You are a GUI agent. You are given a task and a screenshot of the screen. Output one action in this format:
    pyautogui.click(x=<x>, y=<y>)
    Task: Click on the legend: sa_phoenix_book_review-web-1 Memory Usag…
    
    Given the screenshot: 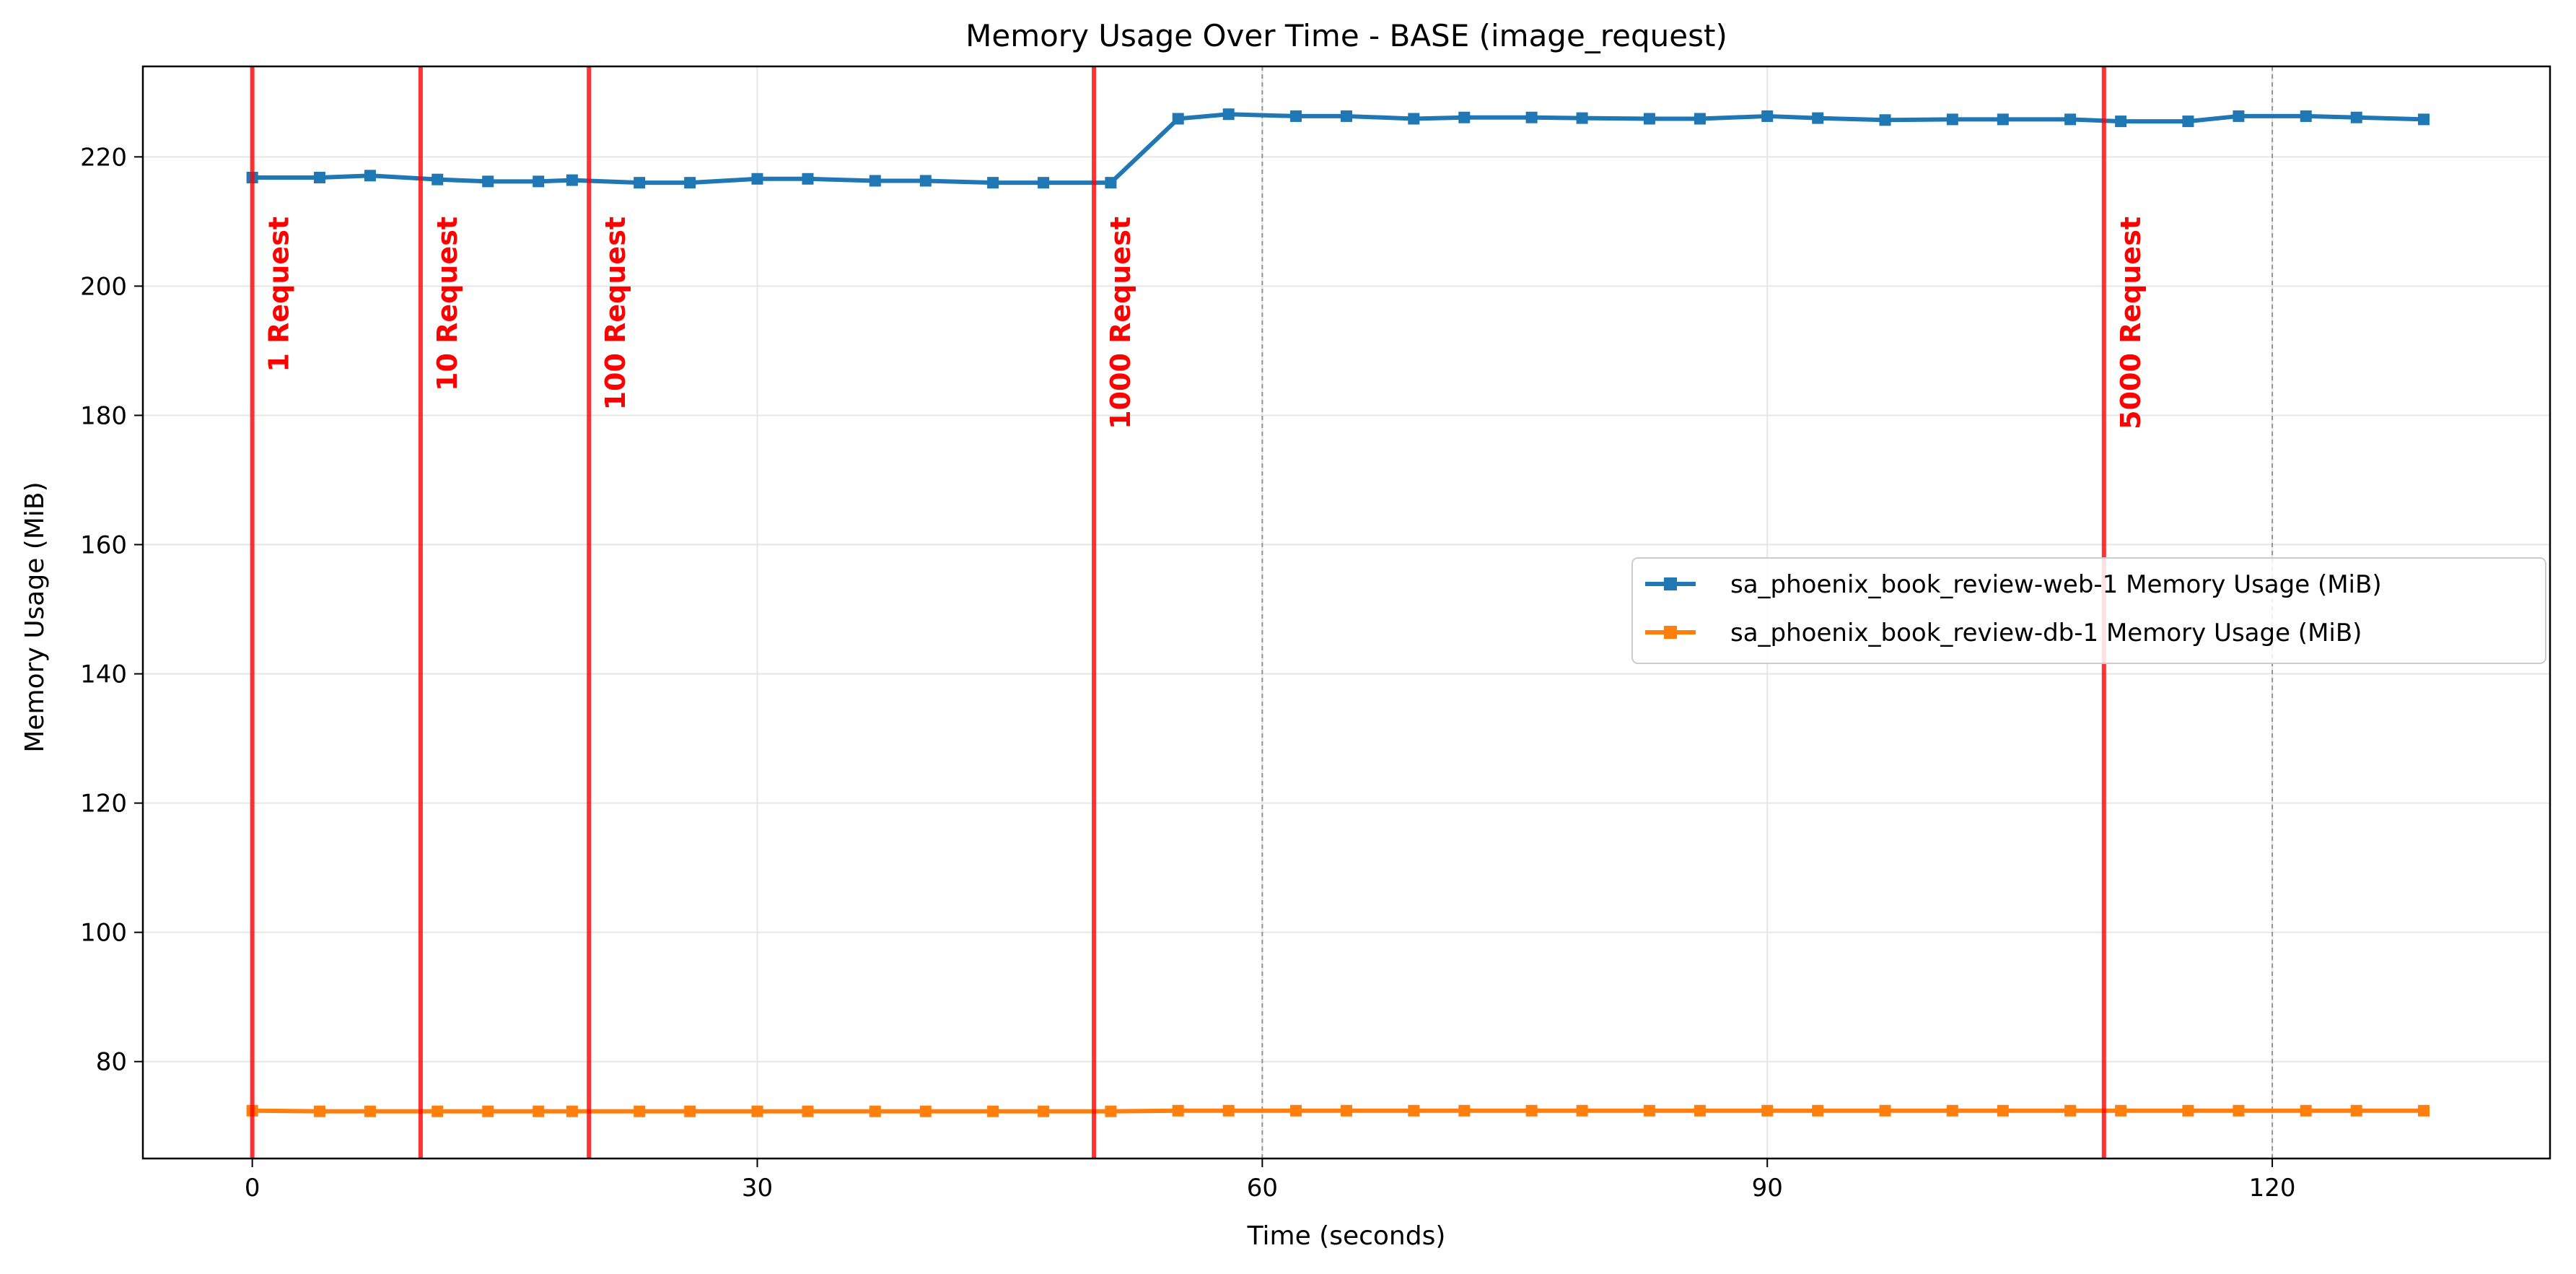 What is the action you would take?
    pyautogui.click(x=2088, y=610)
    